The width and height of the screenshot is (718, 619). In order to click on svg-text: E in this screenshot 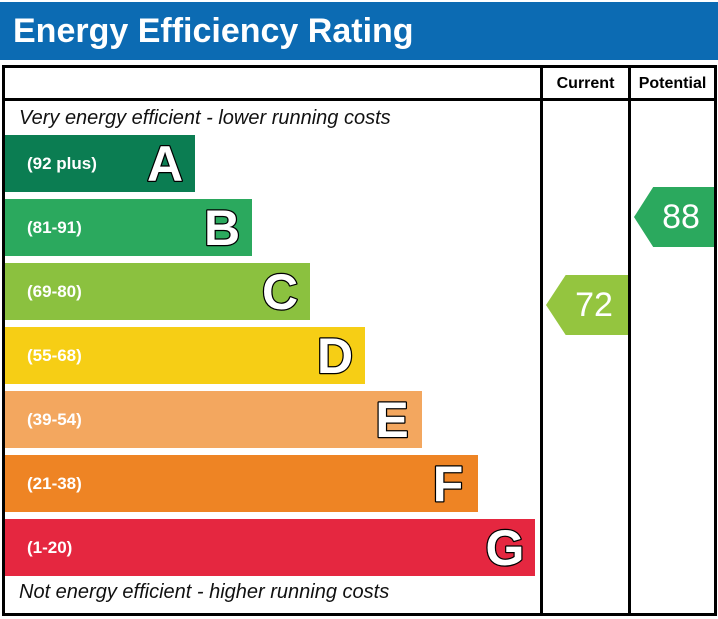, I will do `click(391, 420)`.